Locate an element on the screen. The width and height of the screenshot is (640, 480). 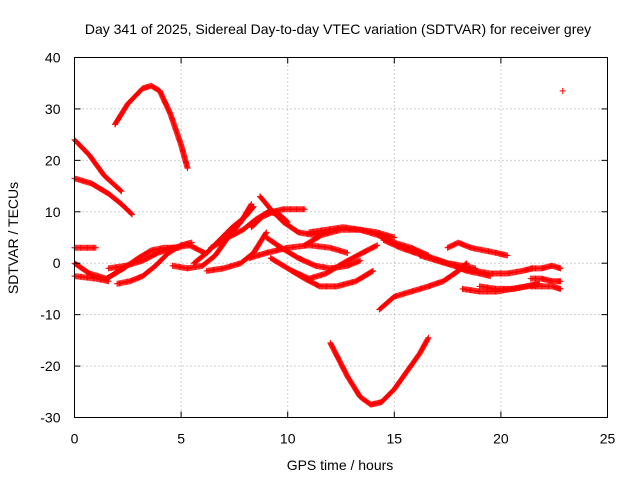
y-tick-label: 20 is located at coordinates (53, 160).